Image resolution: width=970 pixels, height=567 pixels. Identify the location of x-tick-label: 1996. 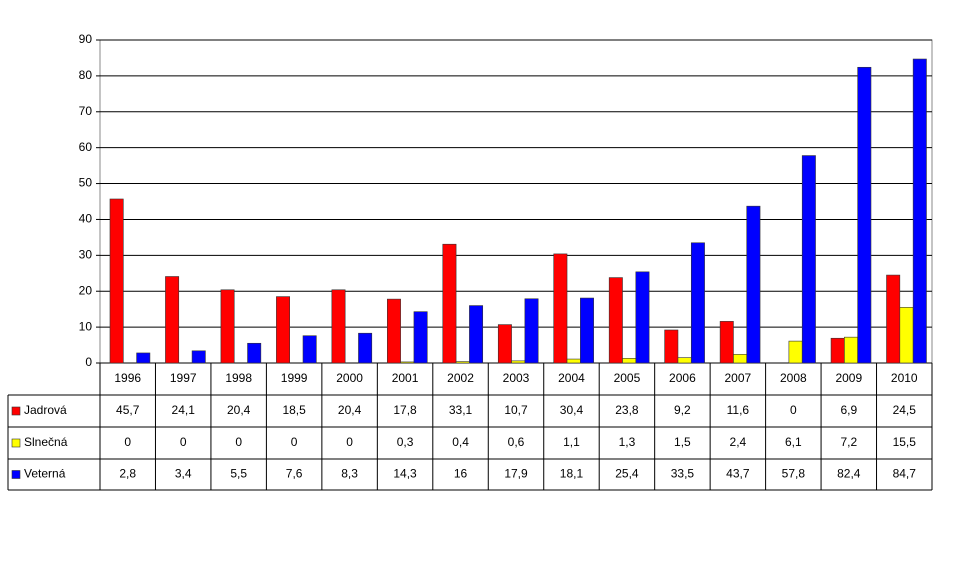
(127, 378).